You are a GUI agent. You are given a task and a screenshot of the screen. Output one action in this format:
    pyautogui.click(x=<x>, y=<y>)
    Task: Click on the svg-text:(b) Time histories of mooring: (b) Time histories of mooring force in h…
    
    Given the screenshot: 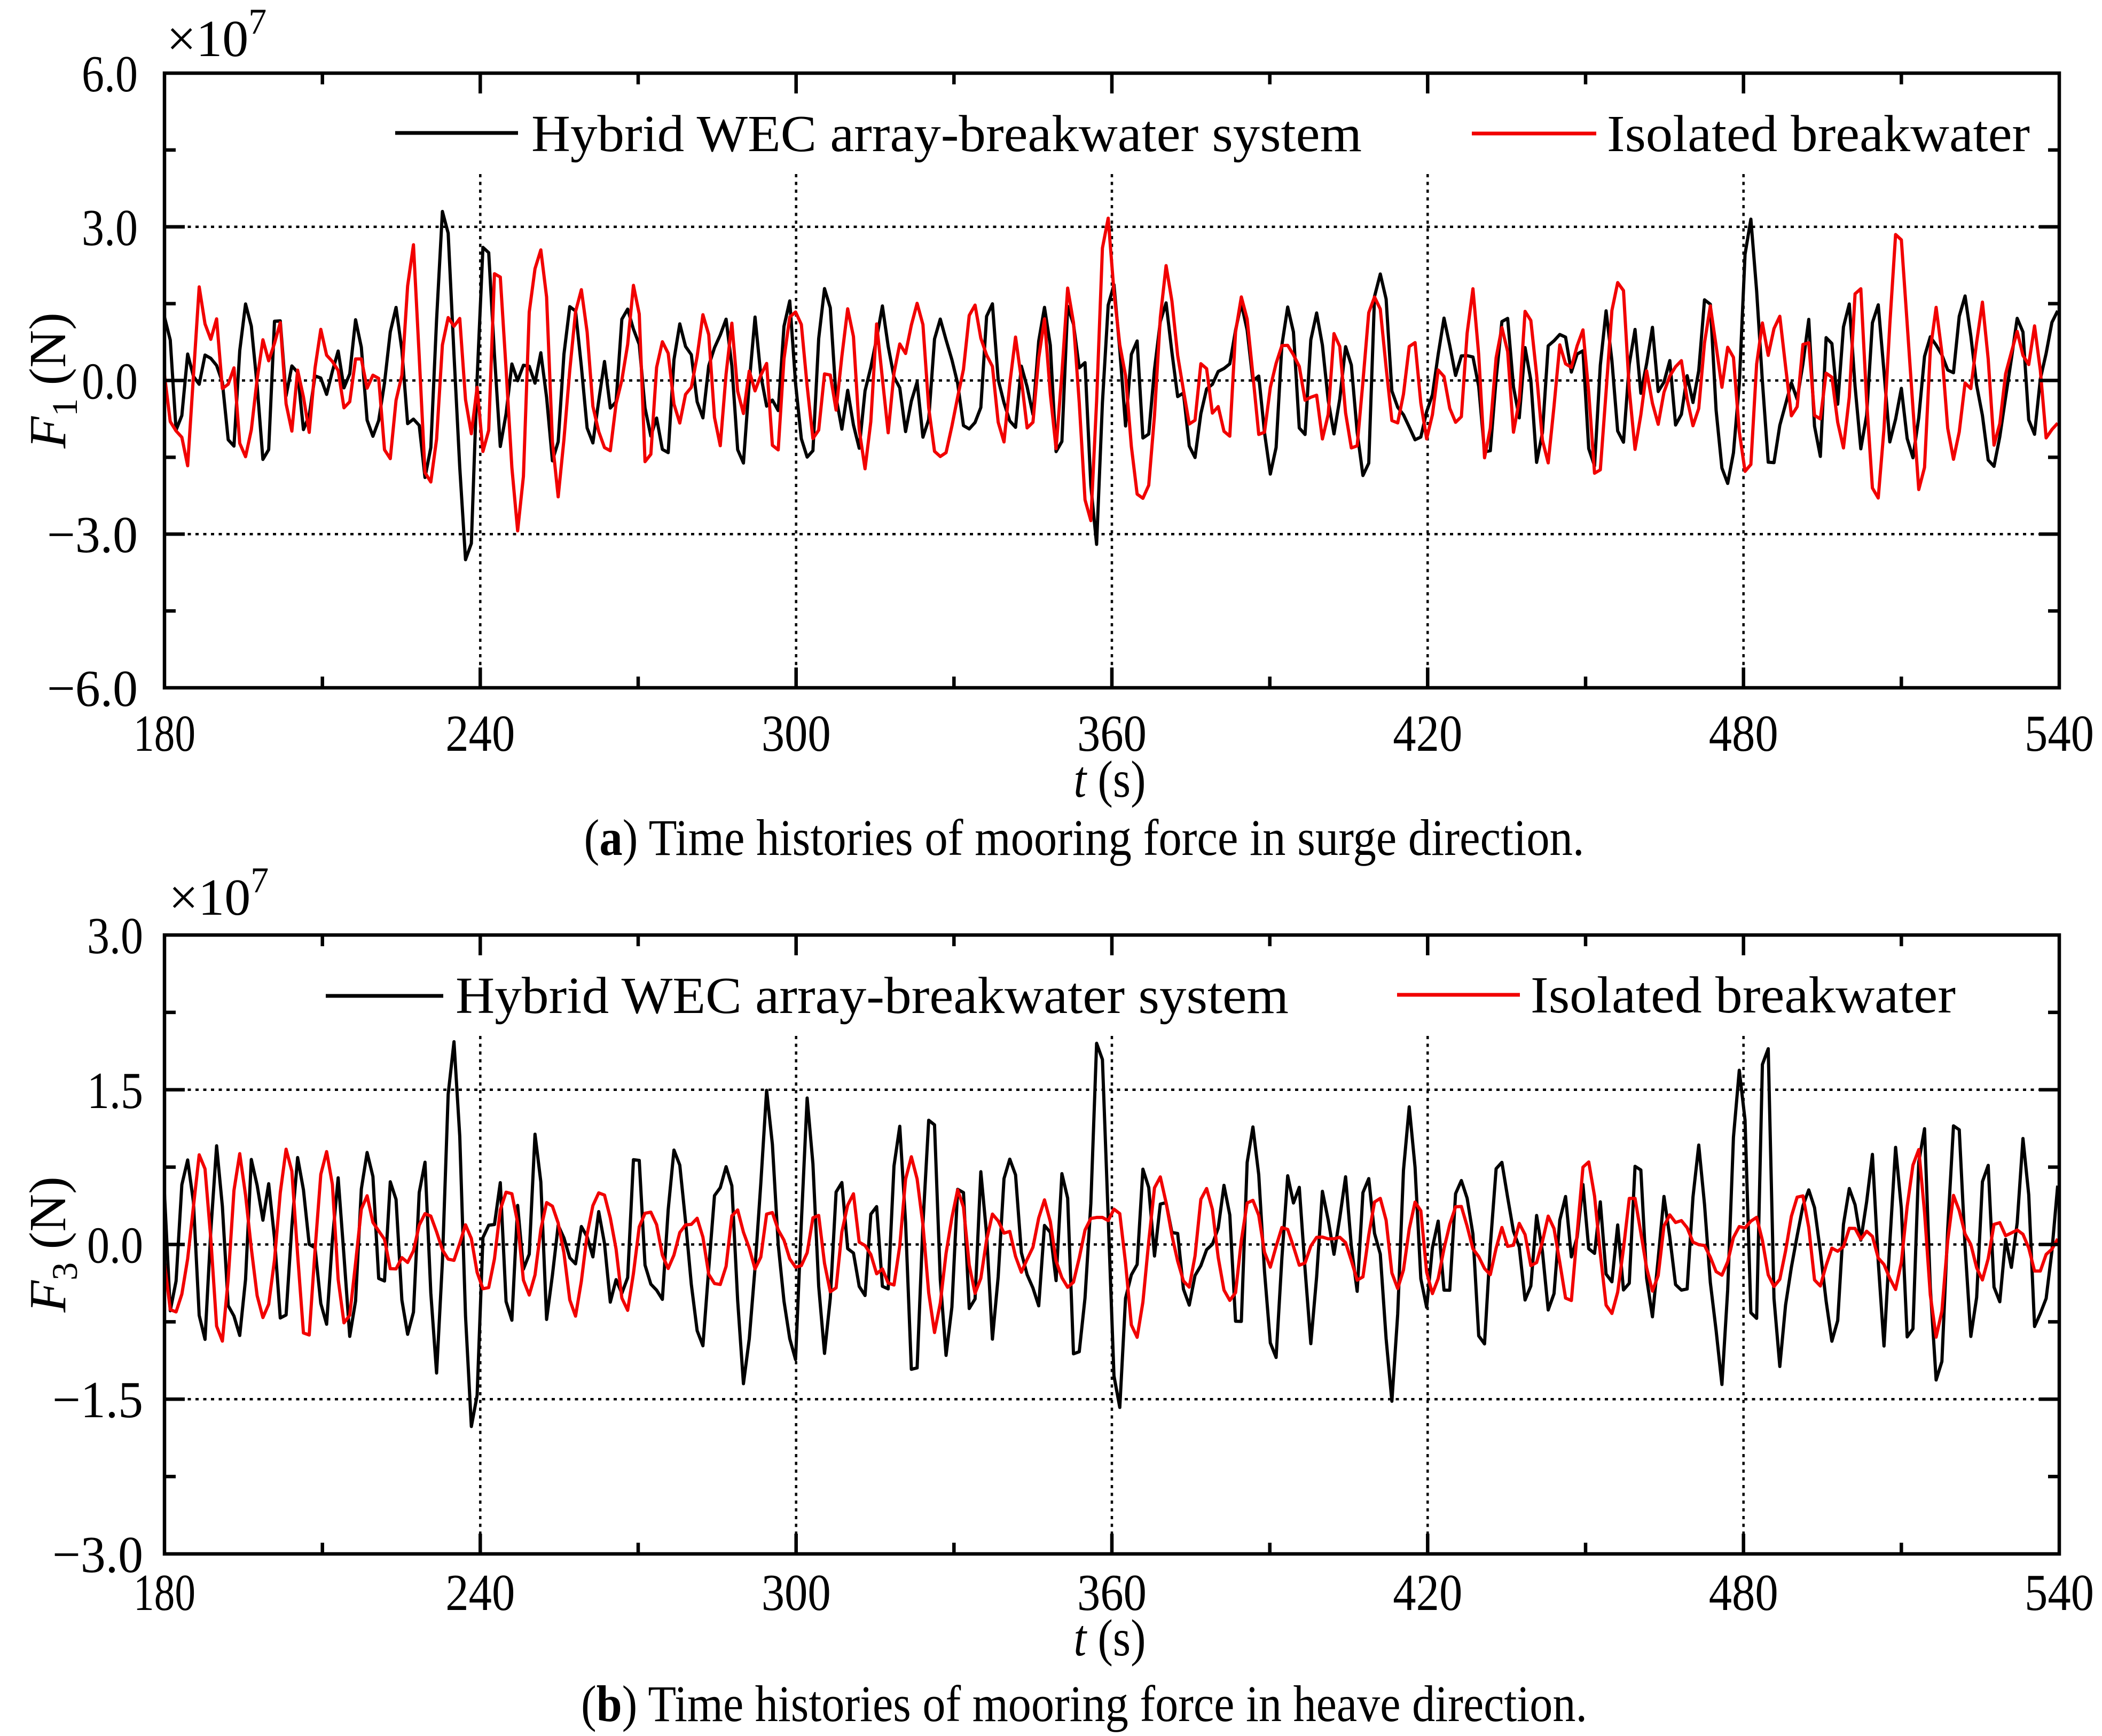 What is the action you would take?
    pyautogui.click(x=1084, y=1703)
    